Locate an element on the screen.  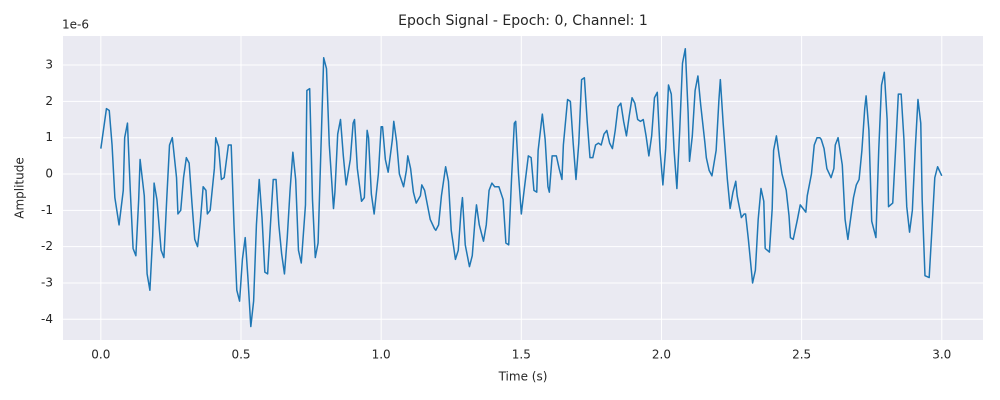
x-tick-label: 0.0 is located at coordinates (100, 355).